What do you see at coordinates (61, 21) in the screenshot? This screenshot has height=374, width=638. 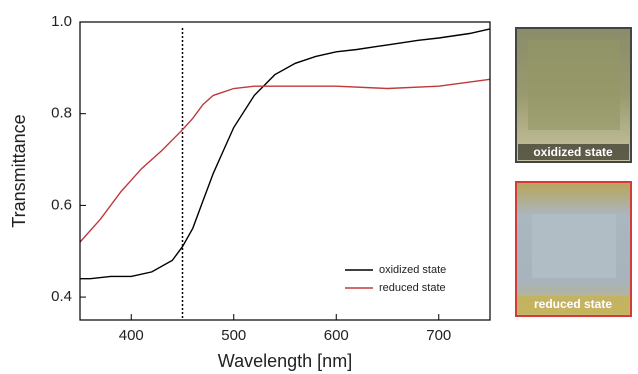 I see `y-tick-label: 1.0` at bounding box center [61, 21].